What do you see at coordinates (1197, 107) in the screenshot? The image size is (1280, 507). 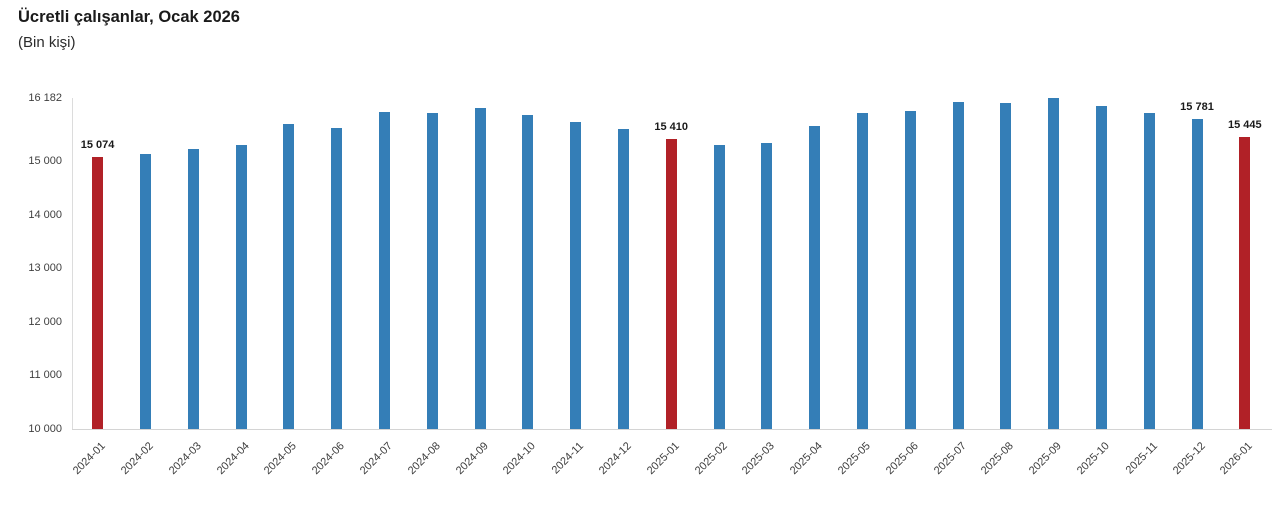 I see `point-label-2025-12: 15 781` at bounding box center [1197, 107].